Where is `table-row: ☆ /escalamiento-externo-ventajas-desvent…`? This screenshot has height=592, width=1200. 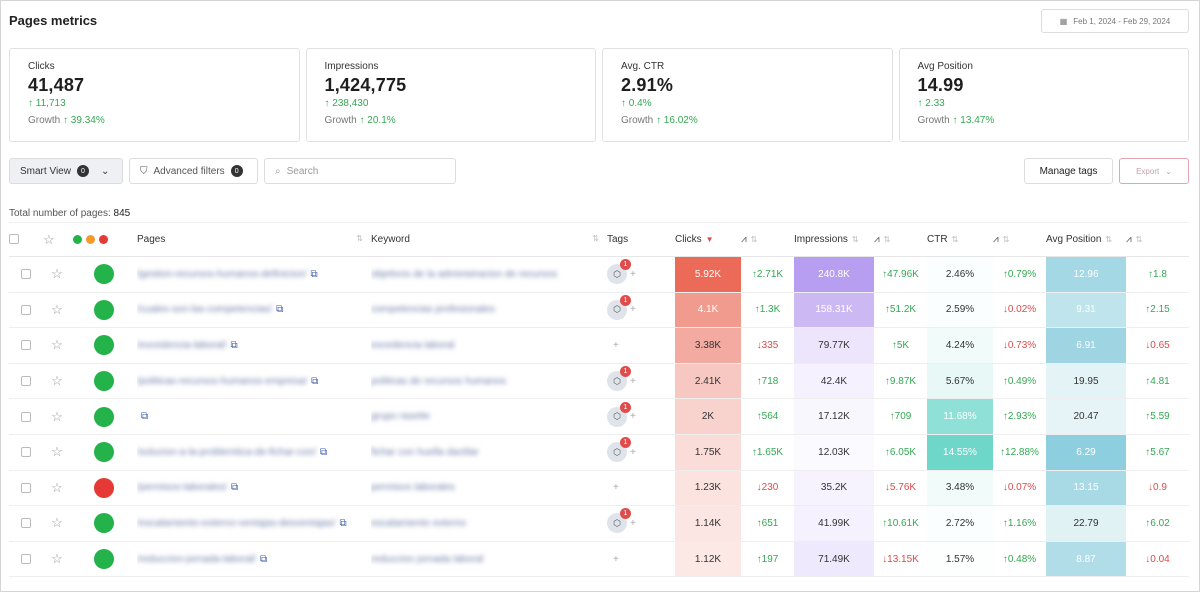 table-row: ☆ /escalamiento-externo-ventajas-desvent… is located at coordinates (599, 523).